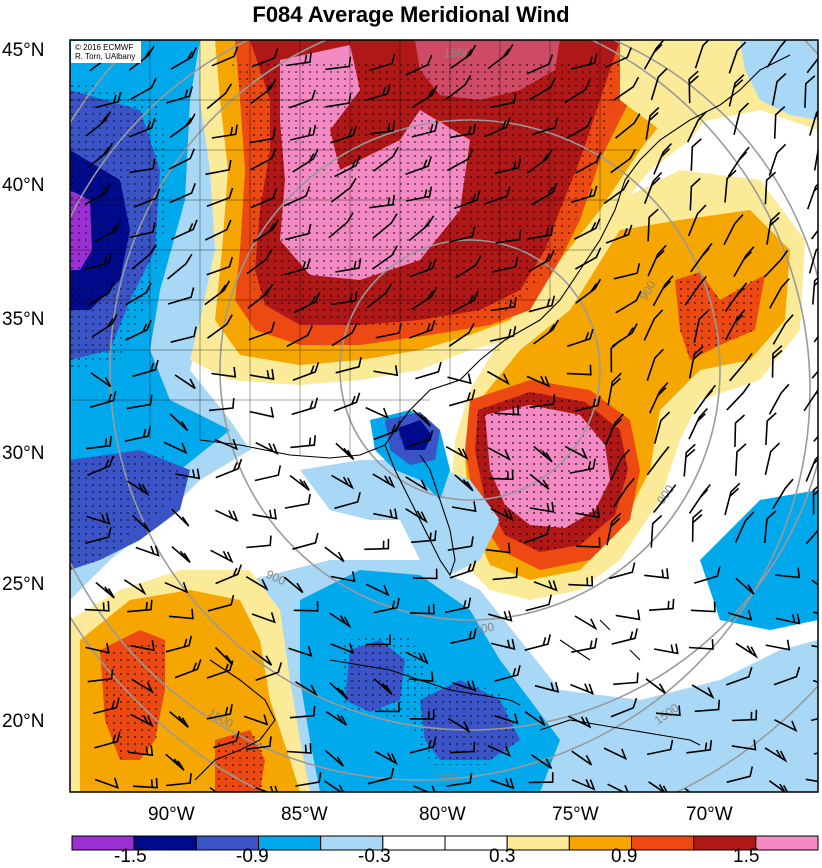 Image resolution: width=822 pixels, height=868 pixels. I want to click on colorbar-swatch, so click(787, 843).